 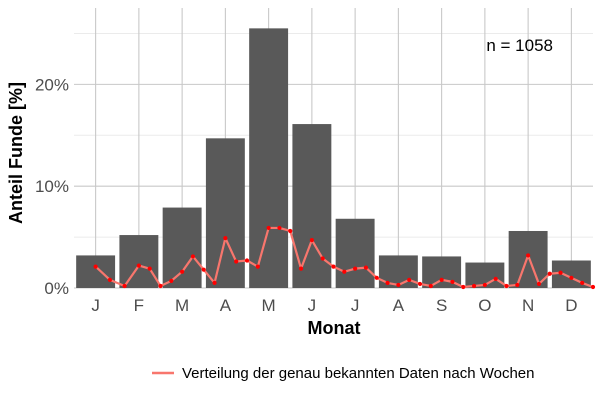 I want to click on annotation-n: n = 1058, so click(x=519, y=45).